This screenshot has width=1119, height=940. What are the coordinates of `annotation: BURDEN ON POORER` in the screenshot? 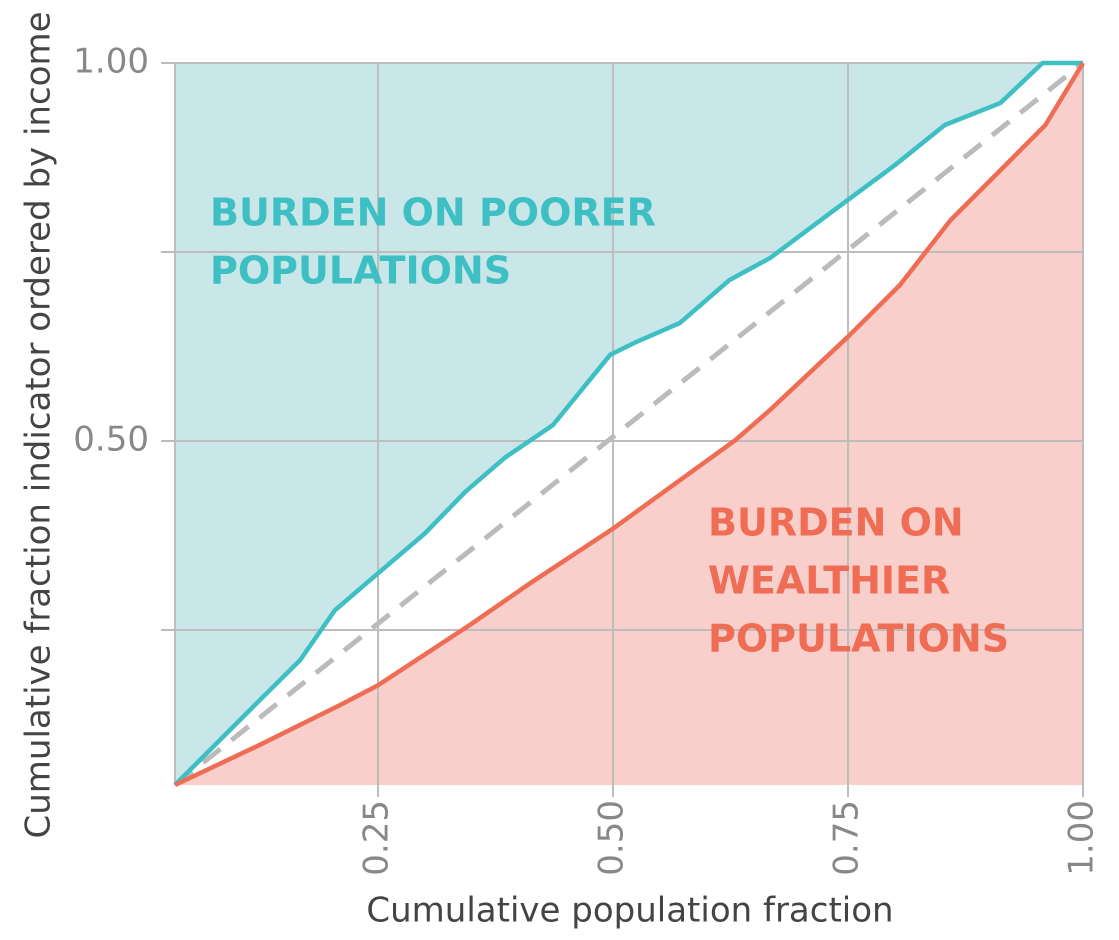 It's located at (433, 213).